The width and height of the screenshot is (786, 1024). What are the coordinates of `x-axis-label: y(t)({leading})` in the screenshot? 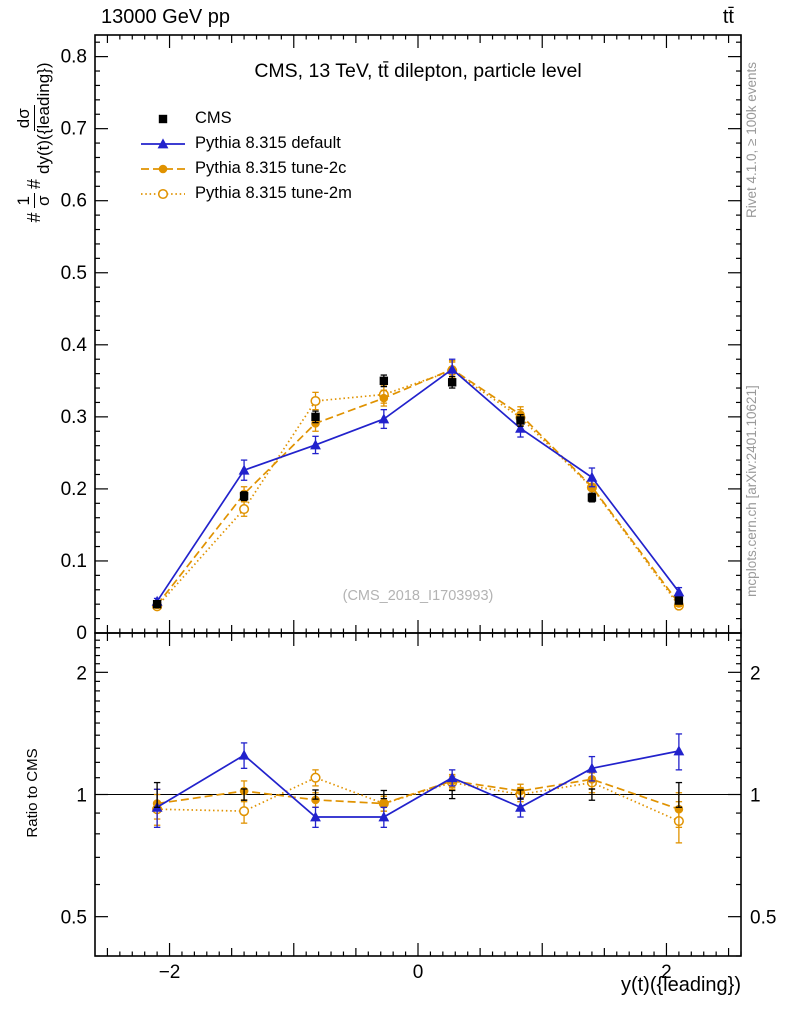 It's located at (680, 985).